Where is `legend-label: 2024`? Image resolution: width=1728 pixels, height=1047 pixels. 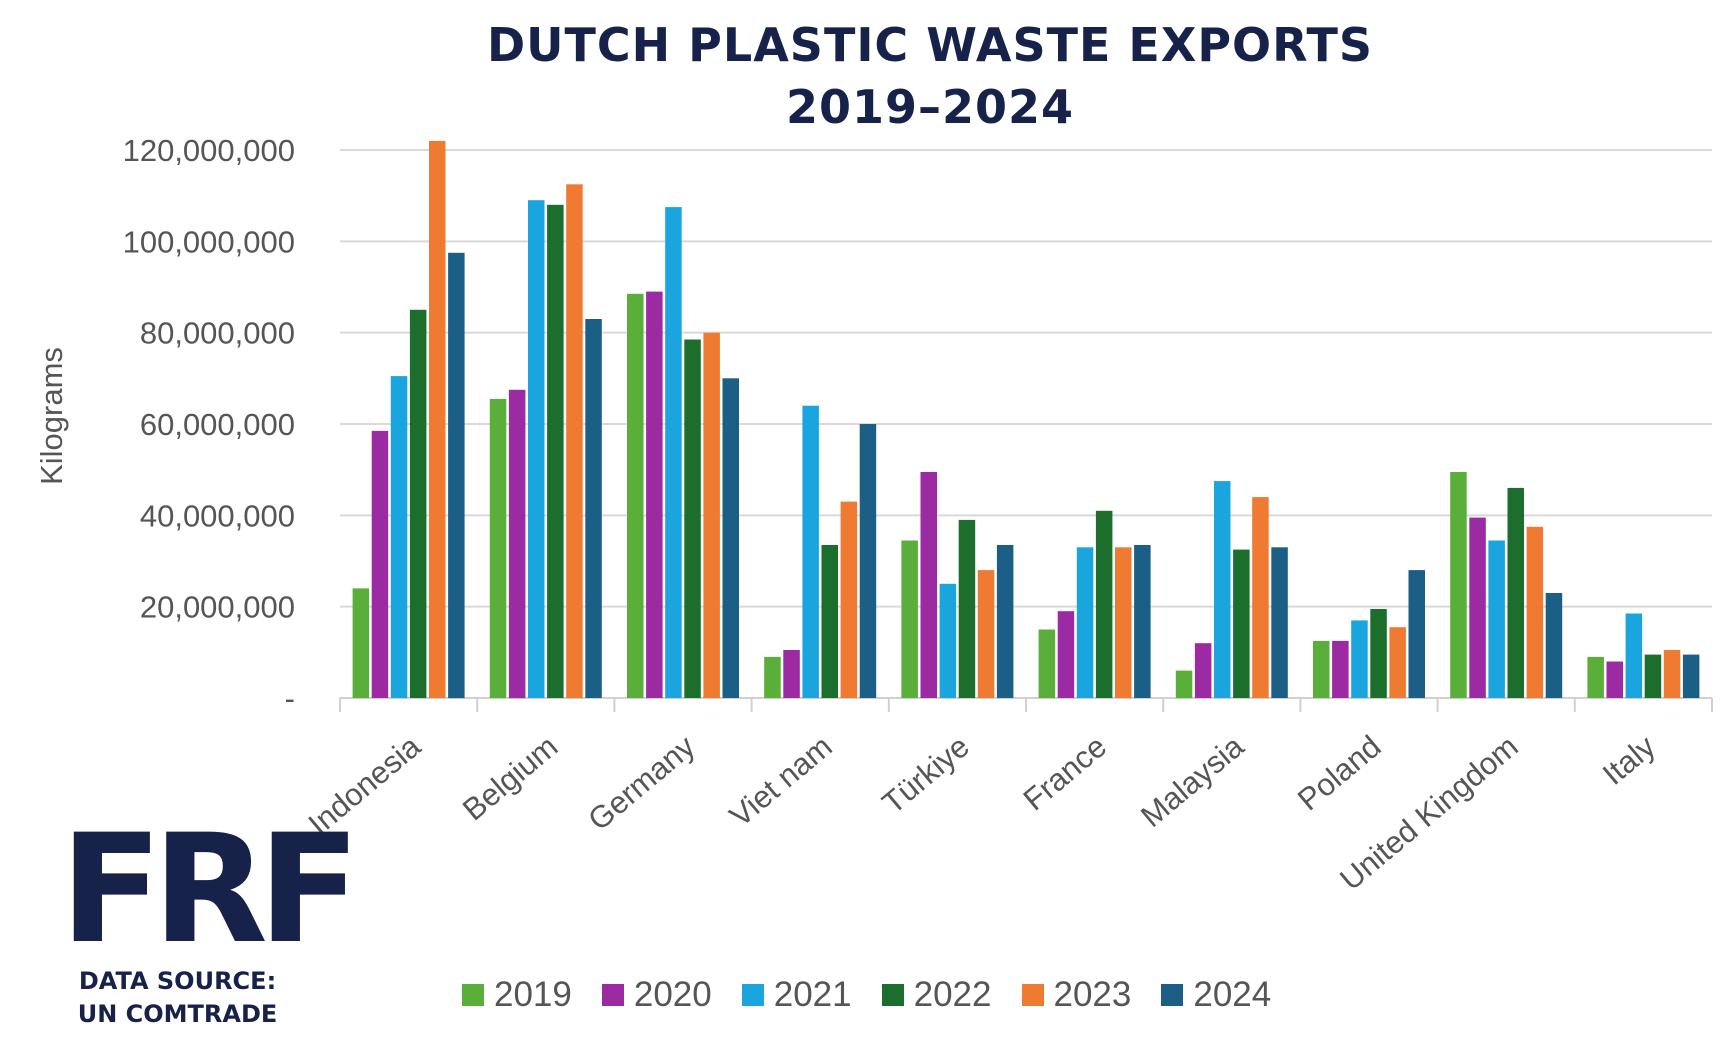
legend-label: 2024 is located at coordinates (1232, 994).